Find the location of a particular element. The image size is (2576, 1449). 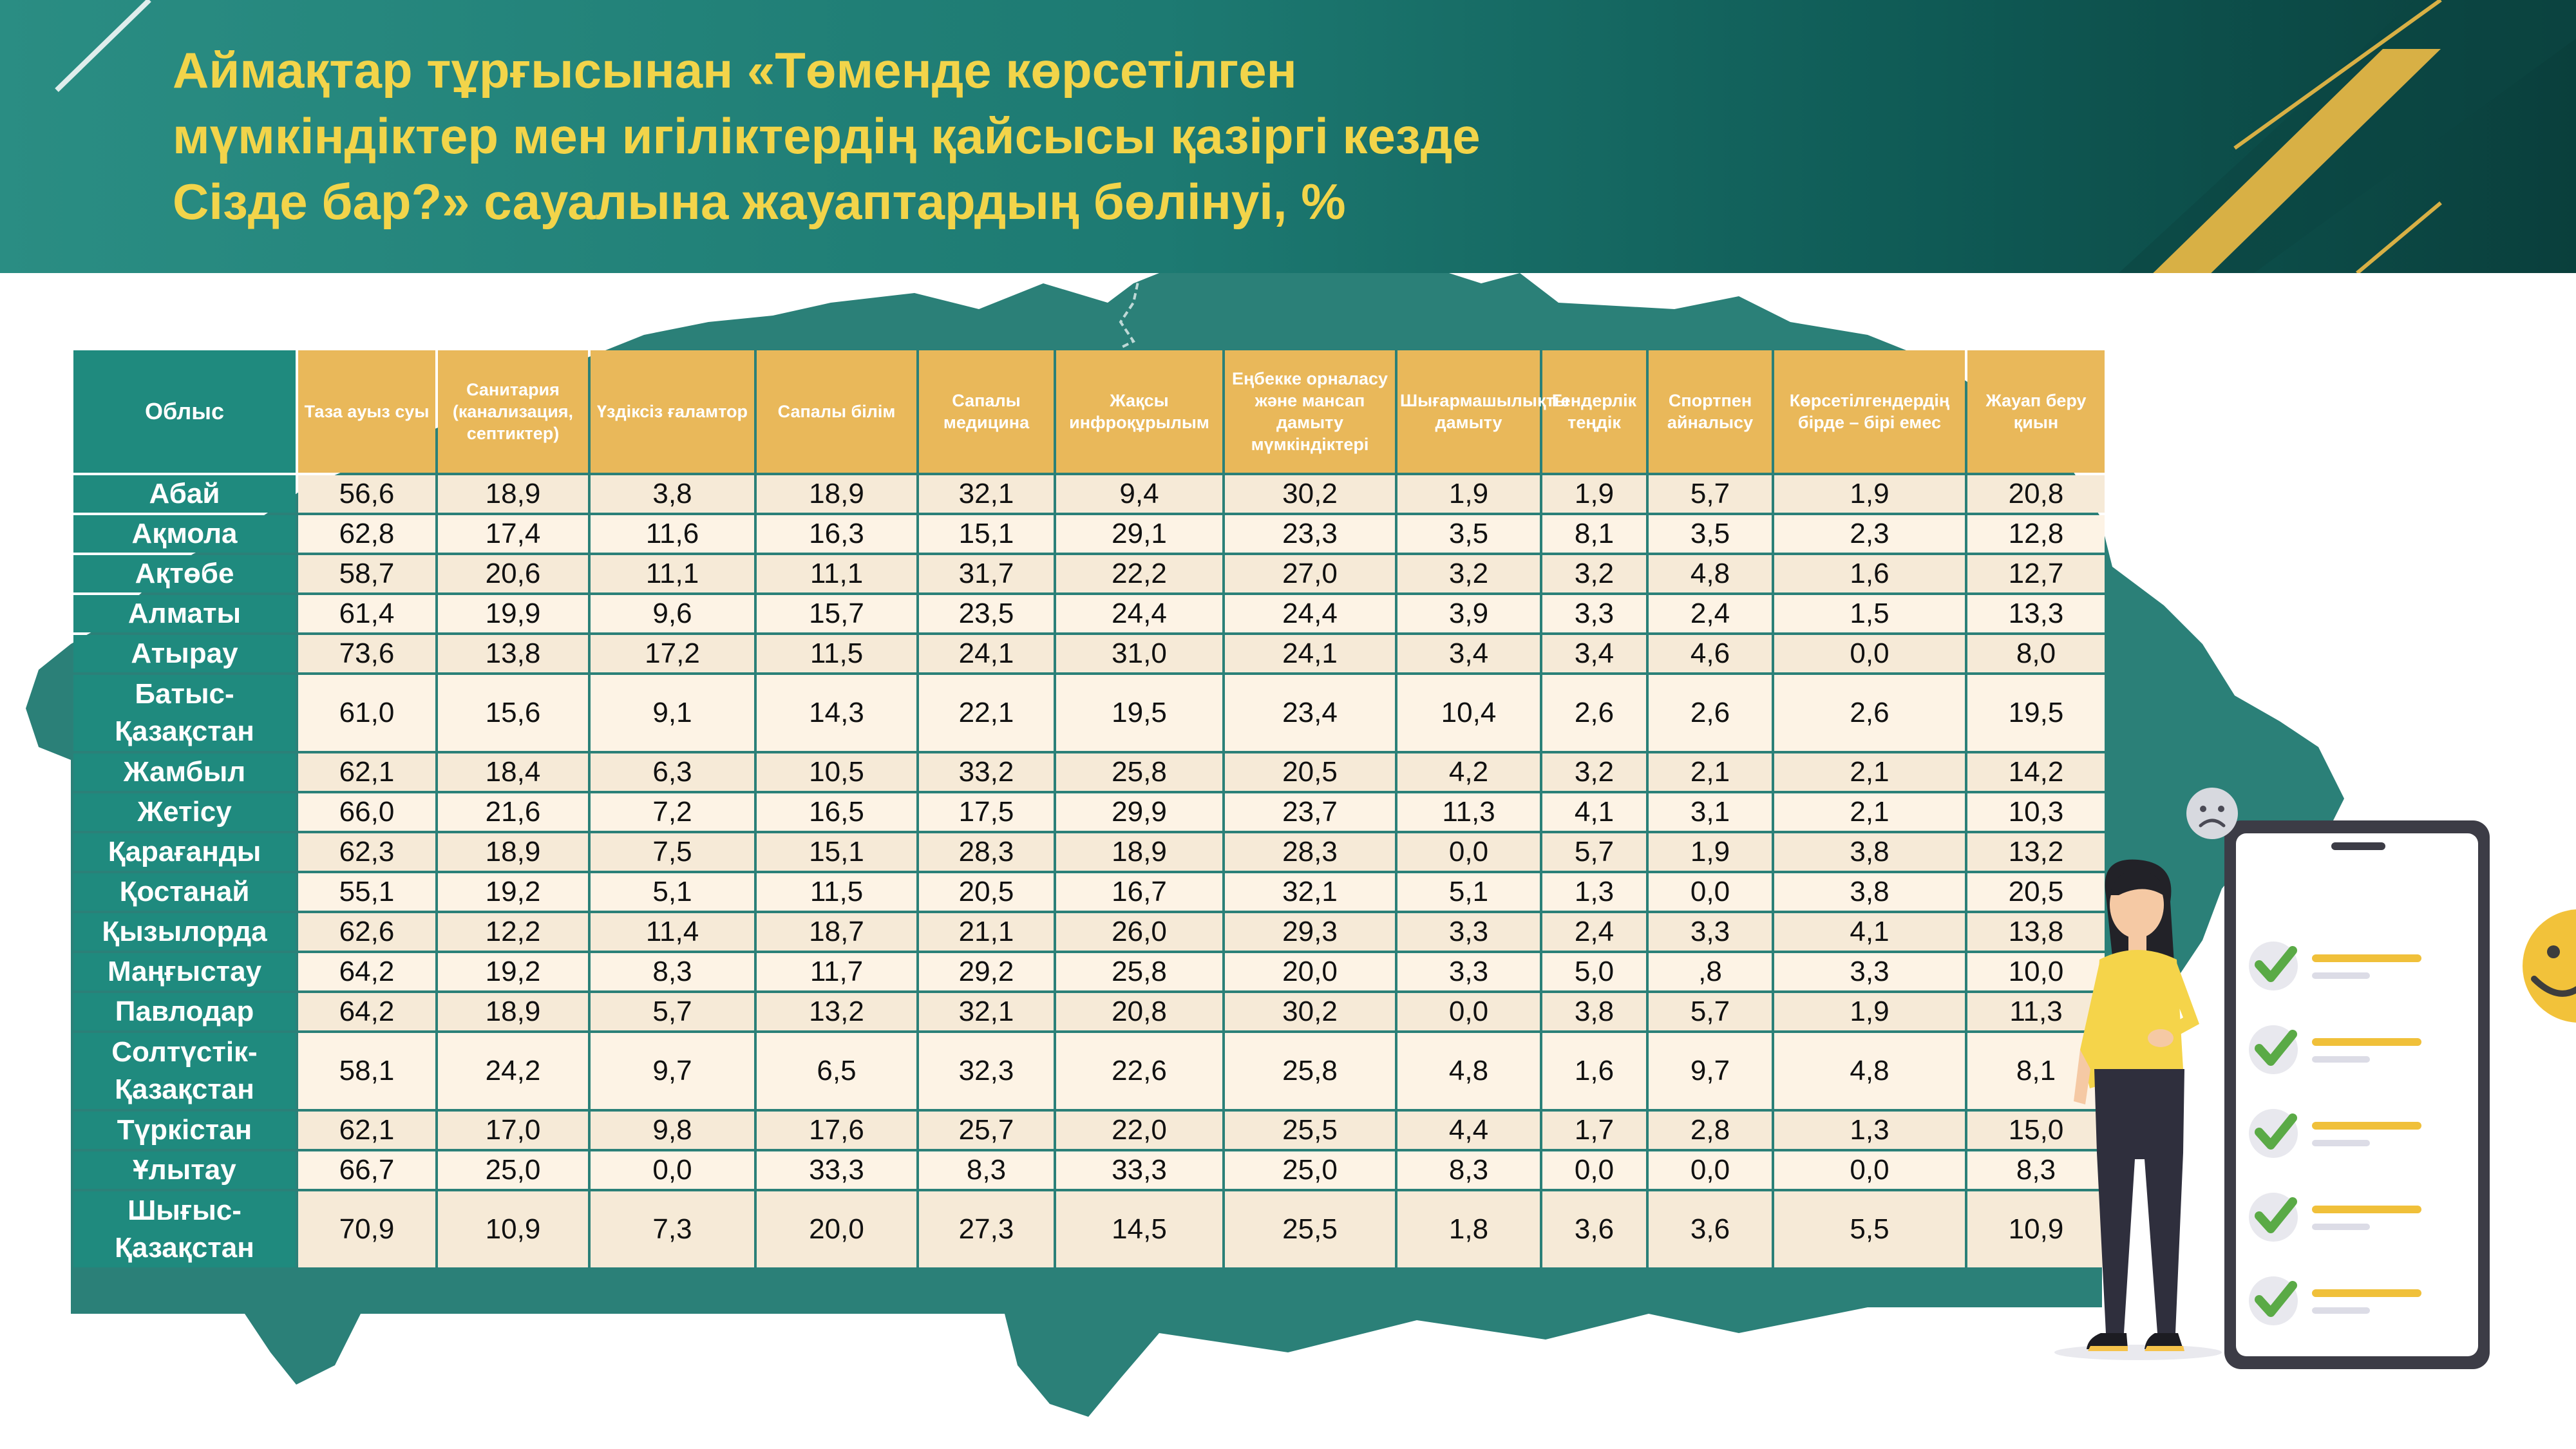

table-cell: 21,6 is located at coordinates (513, 812).